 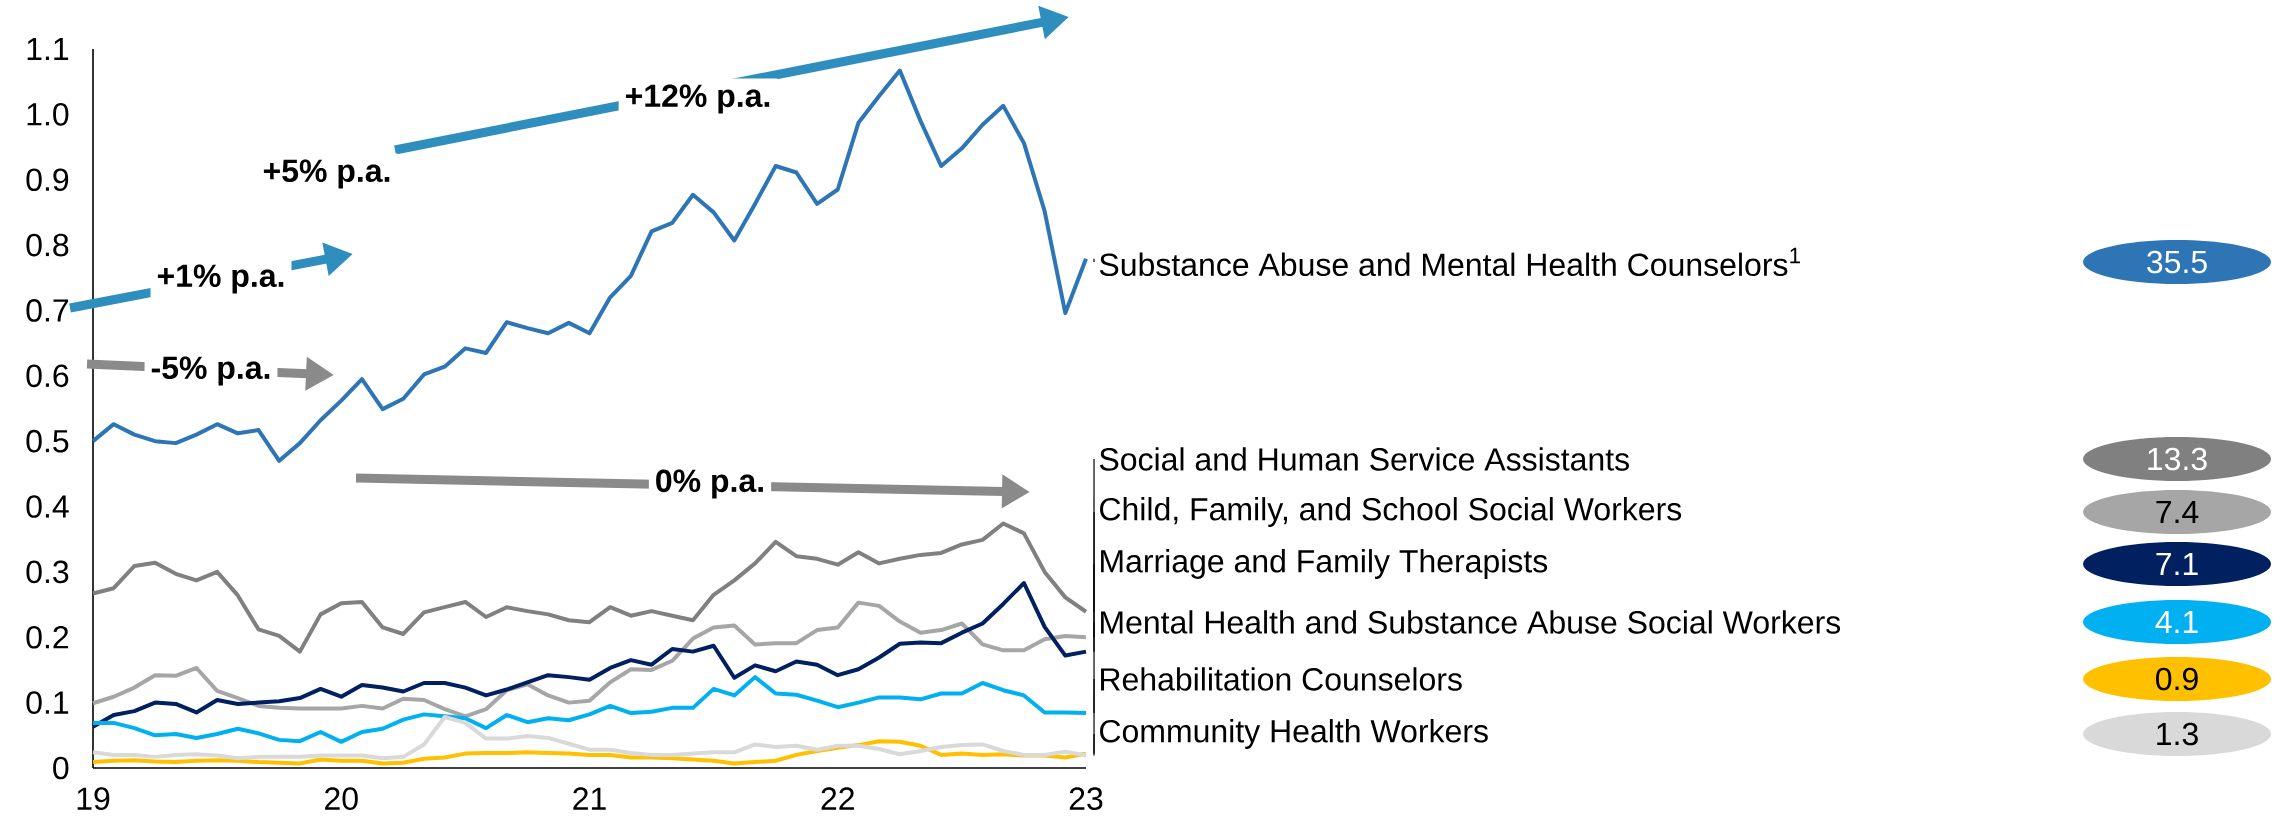 What do you see at coordinates (1294, 734) in the screenshot?
I see `series-label: Community Health Workers` at bounding box center [1294, 734].